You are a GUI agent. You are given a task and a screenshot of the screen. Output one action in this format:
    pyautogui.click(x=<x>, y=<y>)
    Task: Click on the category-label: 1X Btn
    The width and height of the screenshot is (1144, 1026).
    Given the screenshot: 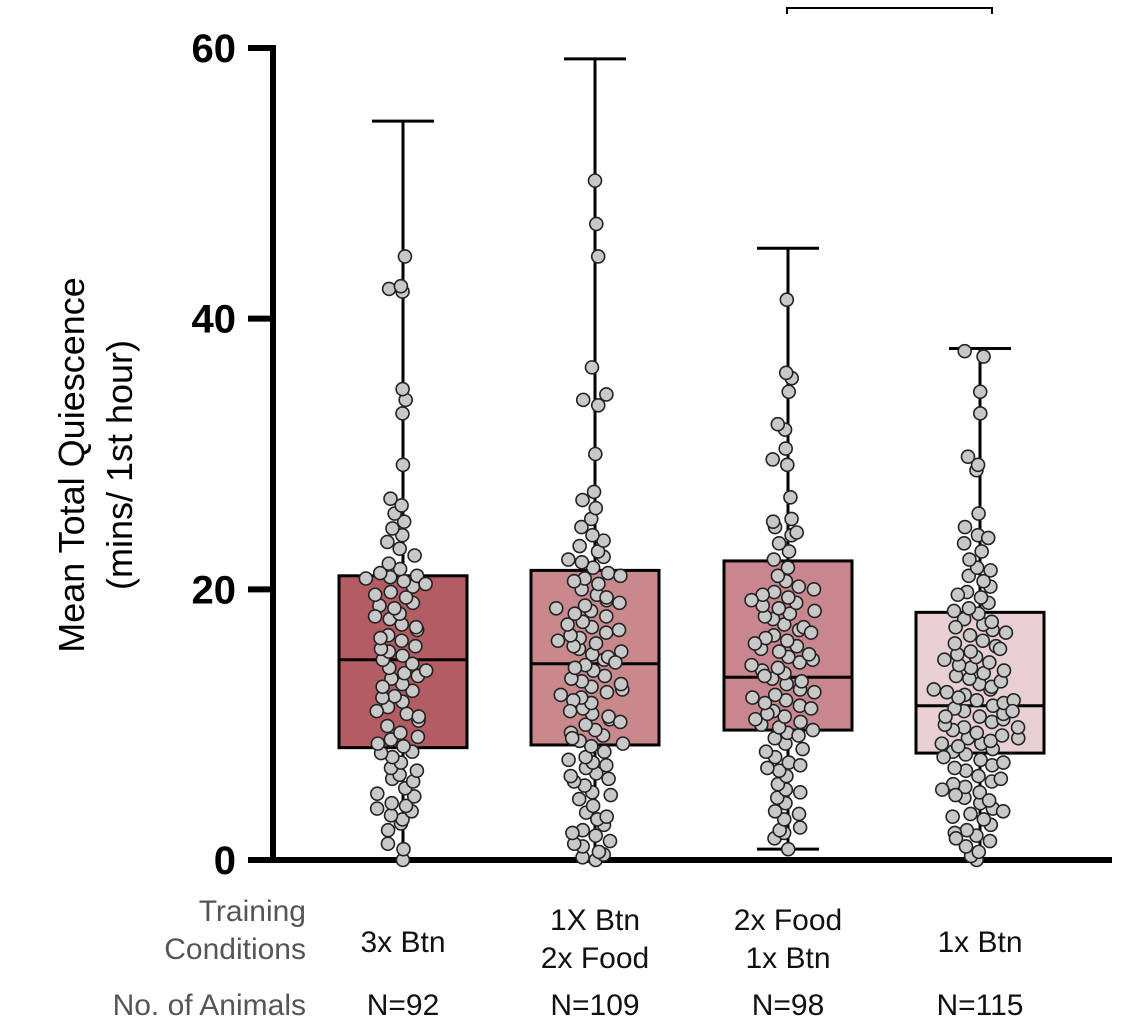 What is the action you would take?
    pyautogui.click(x=595, y=920)
    